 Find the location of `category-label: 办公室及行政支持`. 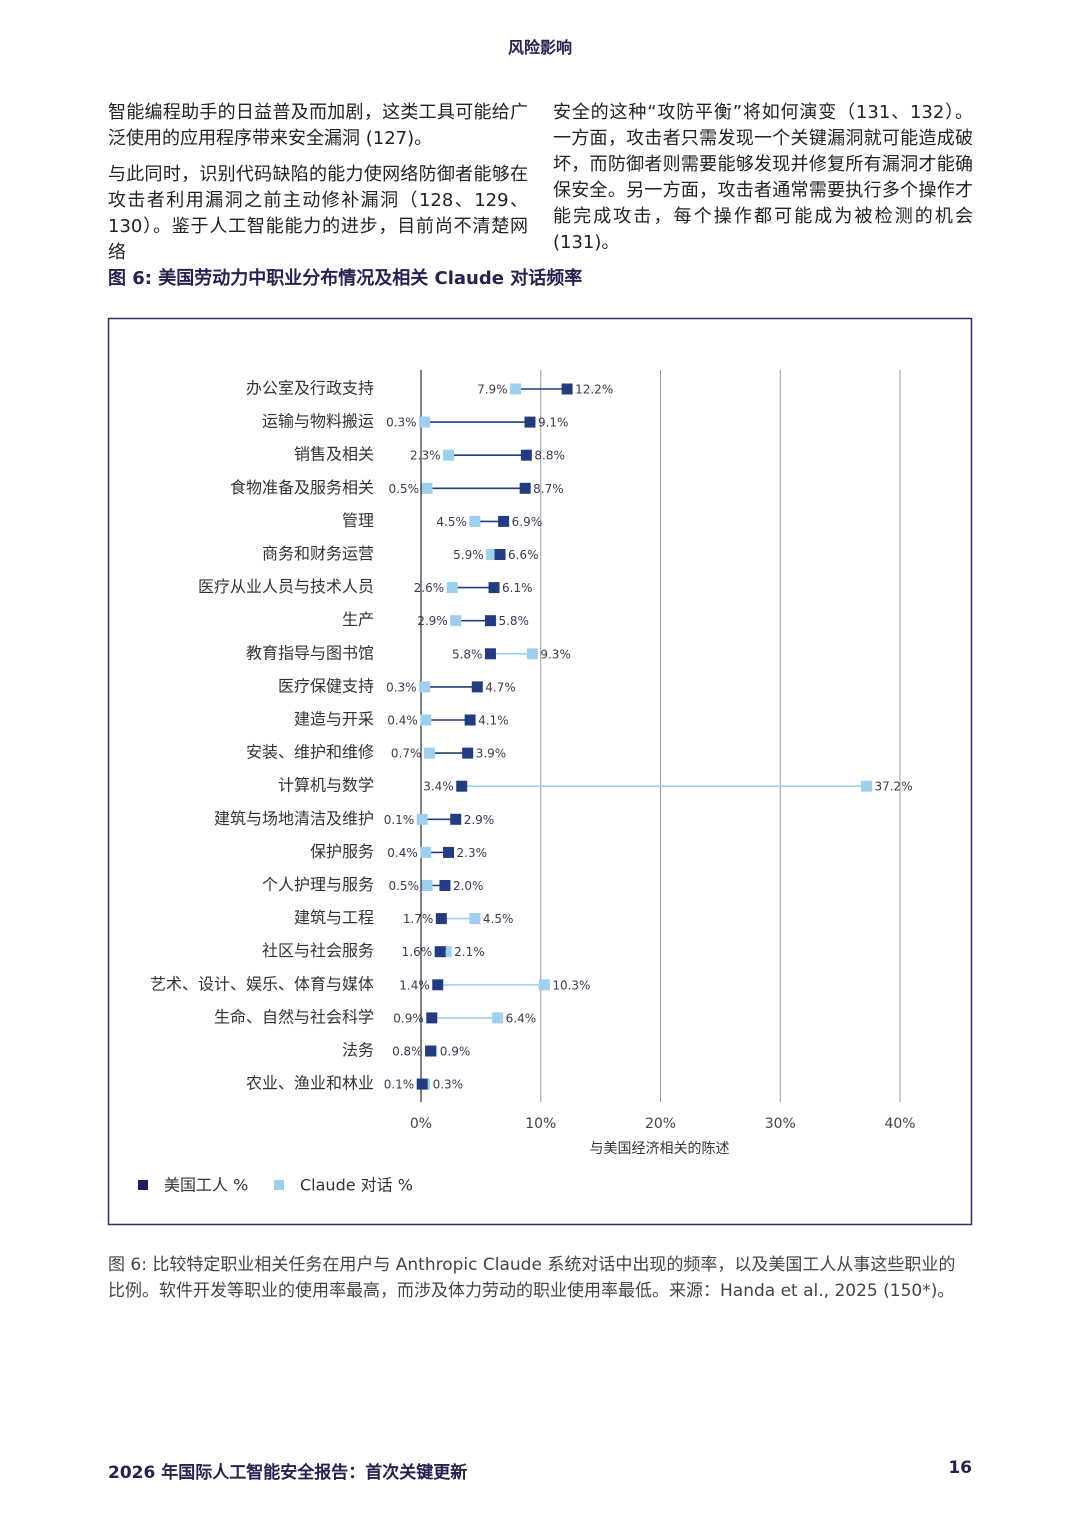

category-label: 办公室及行政支持 is located at coordinates (310, 388).